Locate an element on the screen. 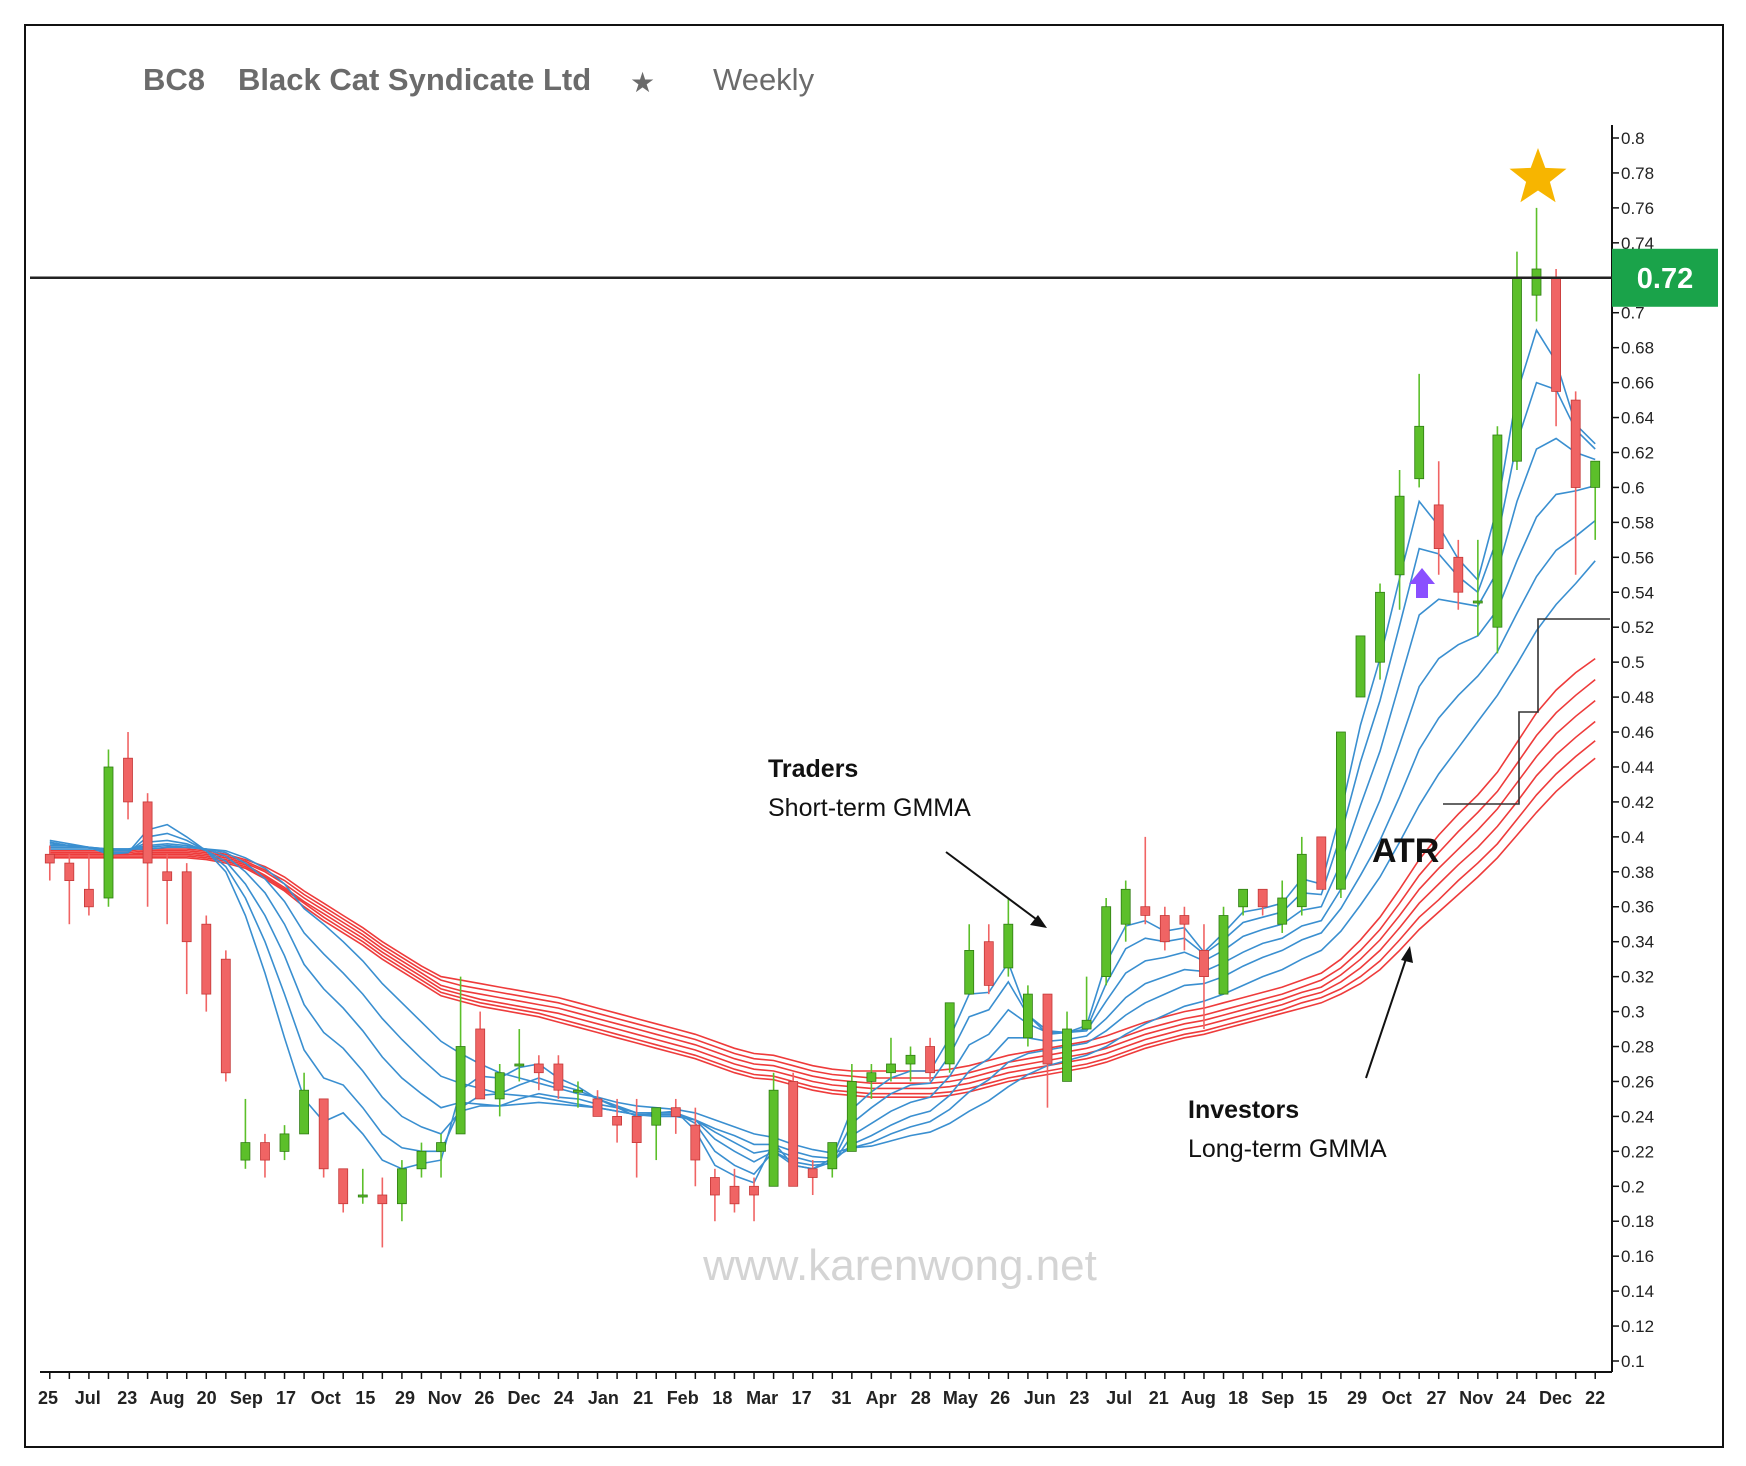 This screenshot has height=1466, width=1746. x-tick-label: 28 is located at coordinates (921, 1398).